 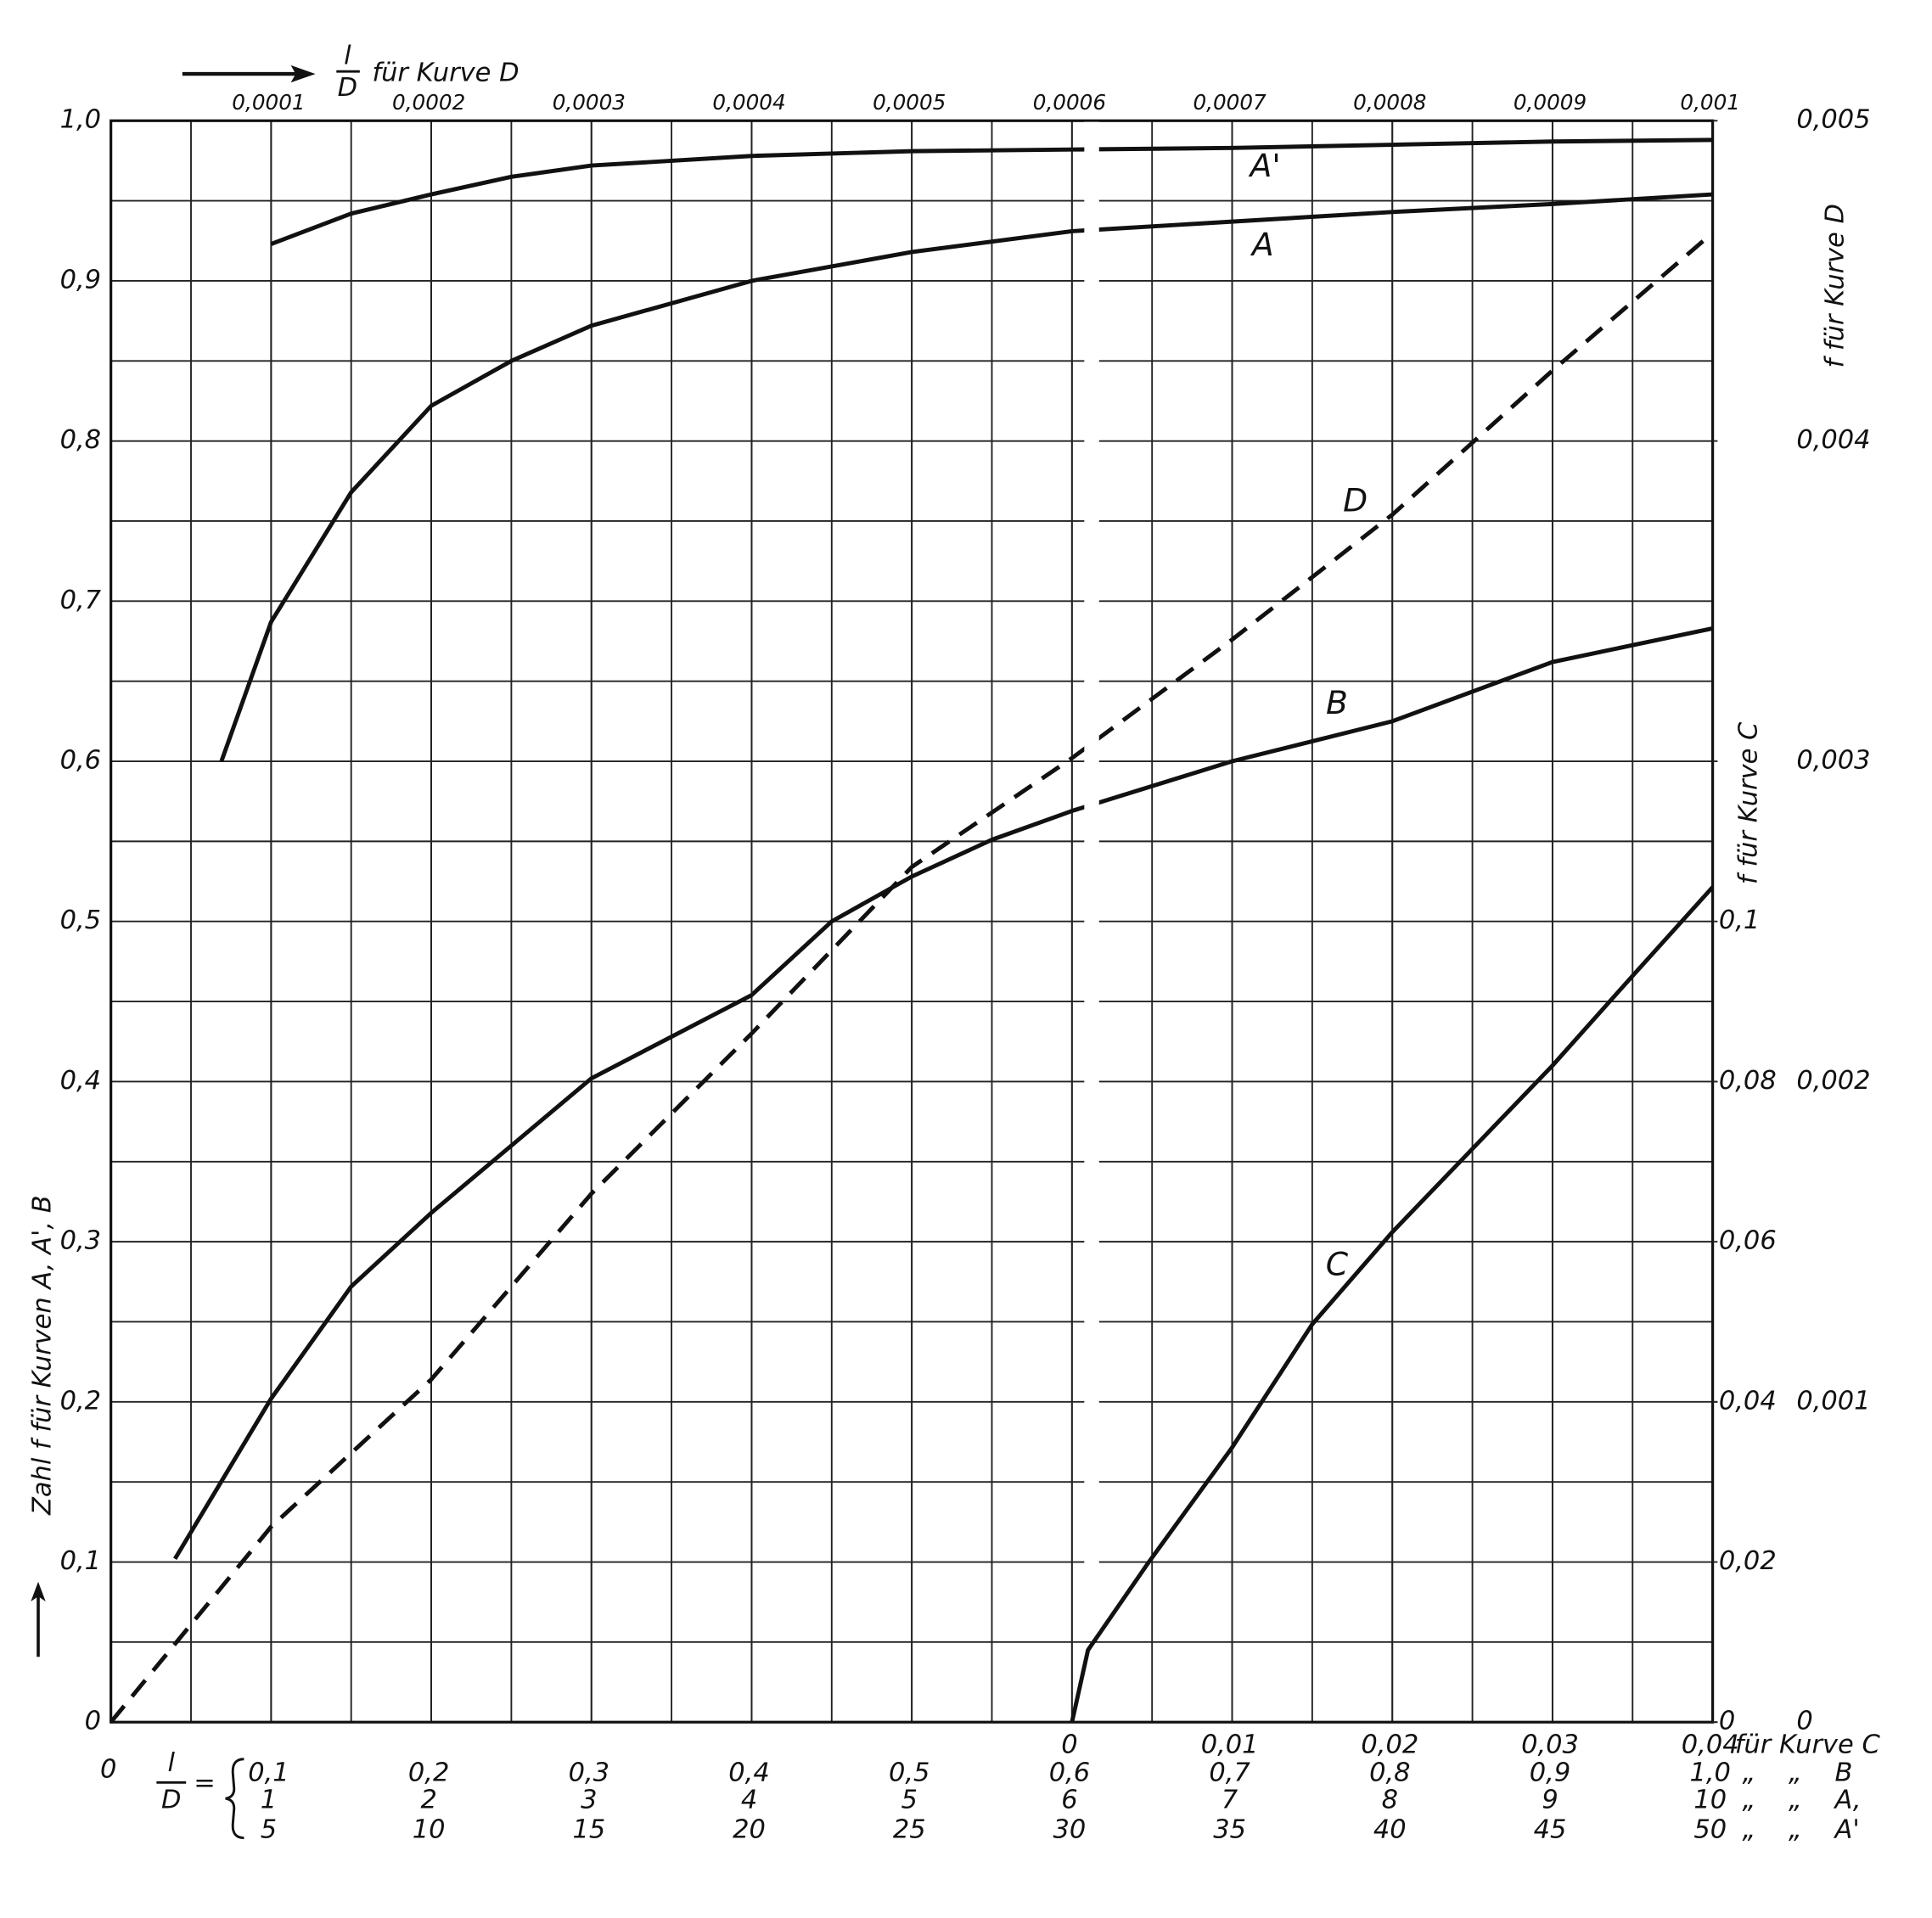 What do you see at coordinates (1833, 1081) in the screenshot?
I see `y2-tick-label: 0,002` at bounding box center [1833, 1081].